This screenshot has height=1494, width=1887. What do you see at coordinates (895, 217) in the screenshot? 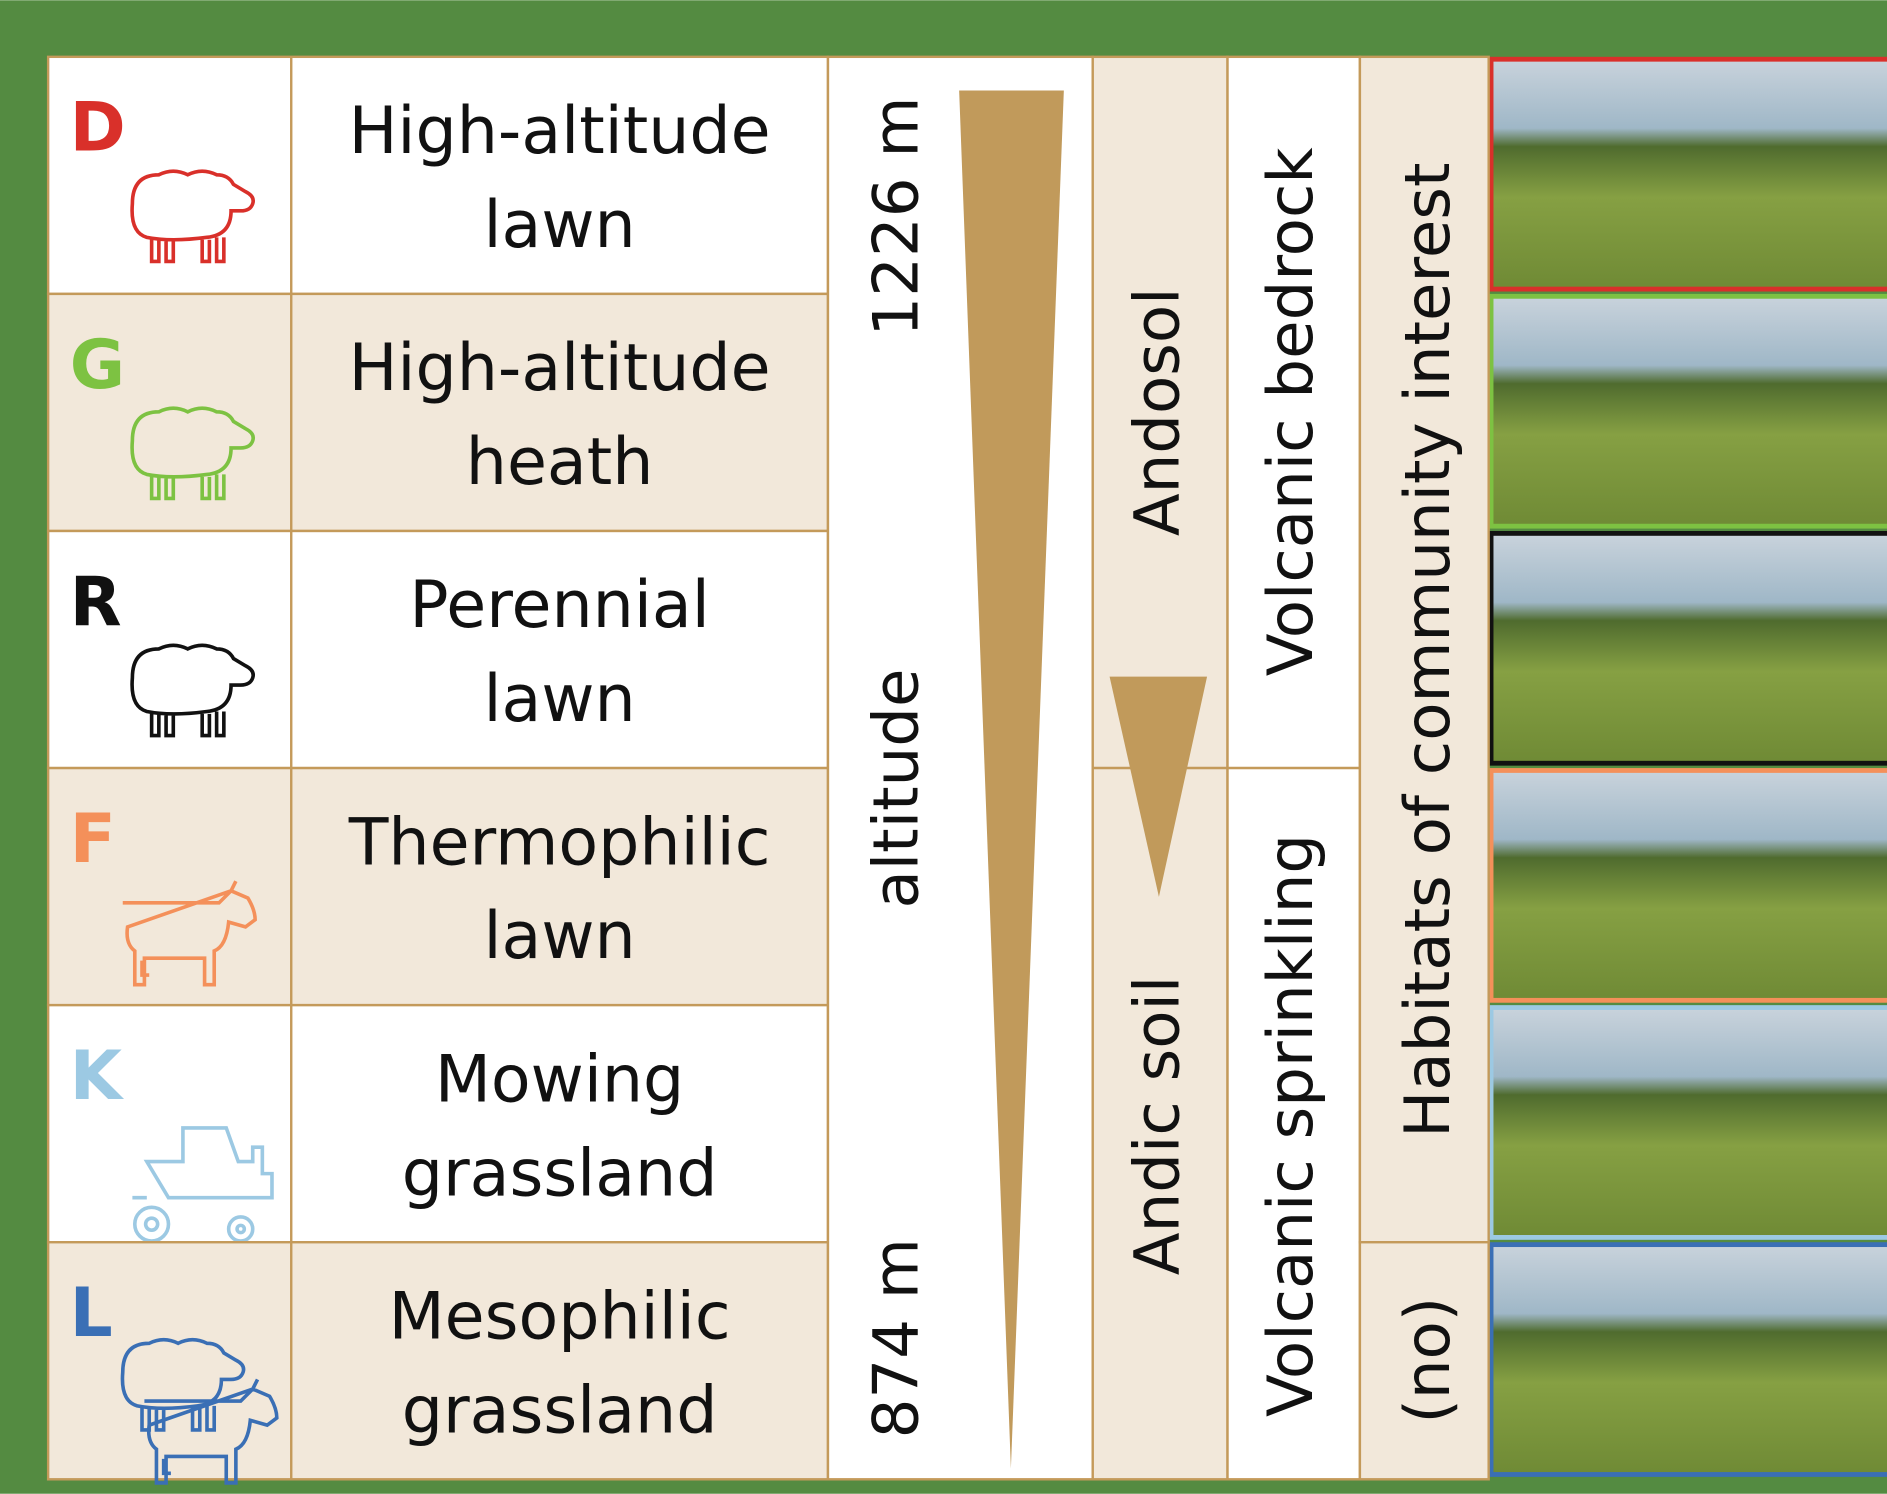
I see `rotated-label: 1226 m` at bounding box center [895, 217].